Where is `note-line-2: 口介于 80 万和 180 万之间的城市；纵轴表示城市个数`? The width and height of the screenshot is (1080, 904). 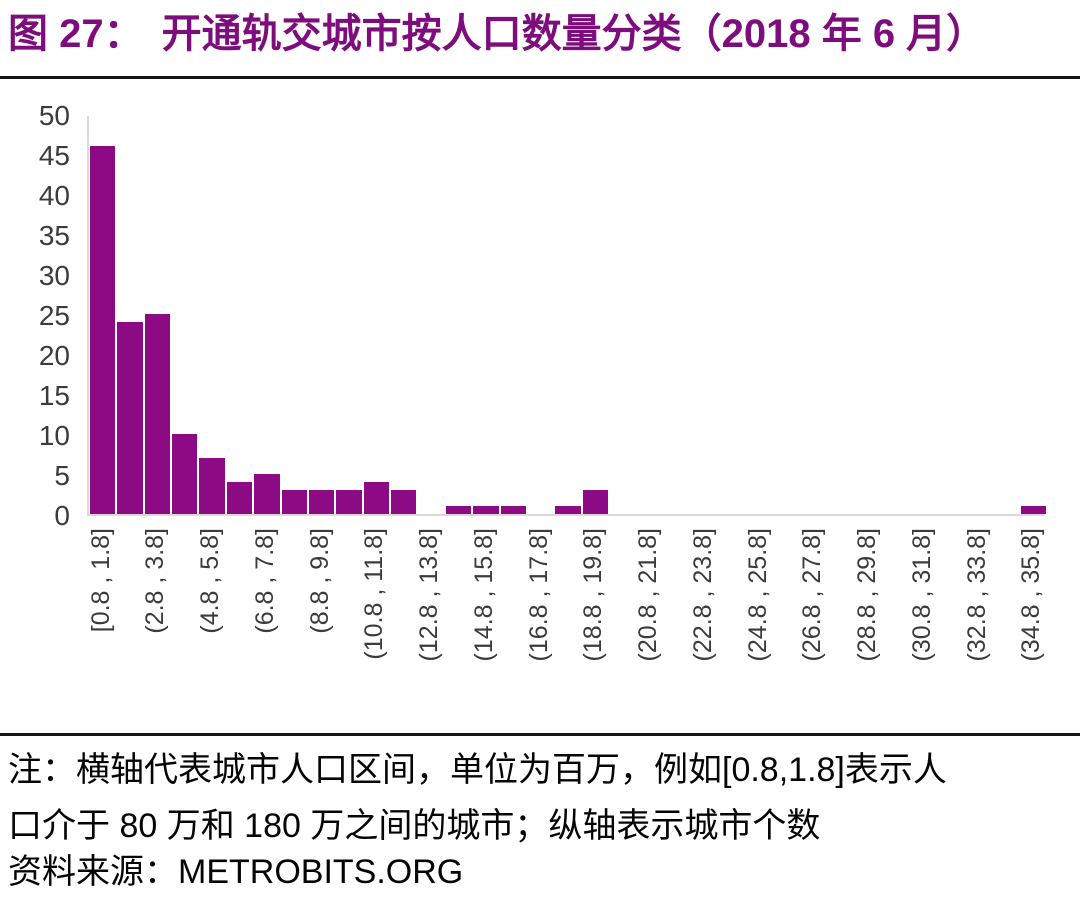 note-line-2: 口介于 80 万和 180 万之间的城市；纵轴表示城市个数 is located at coordinates (414, 826).